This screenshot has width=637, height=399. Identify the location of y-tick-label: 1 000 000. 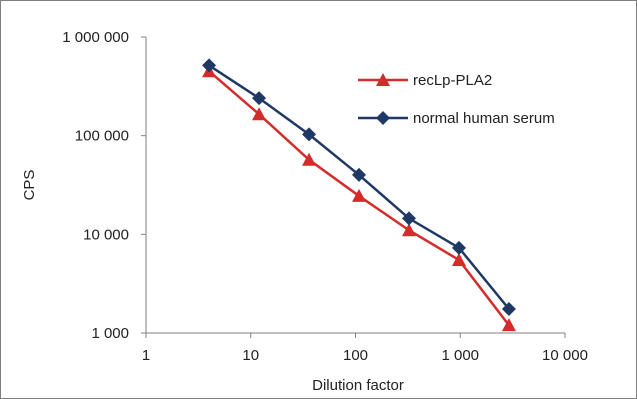
(95, 37).